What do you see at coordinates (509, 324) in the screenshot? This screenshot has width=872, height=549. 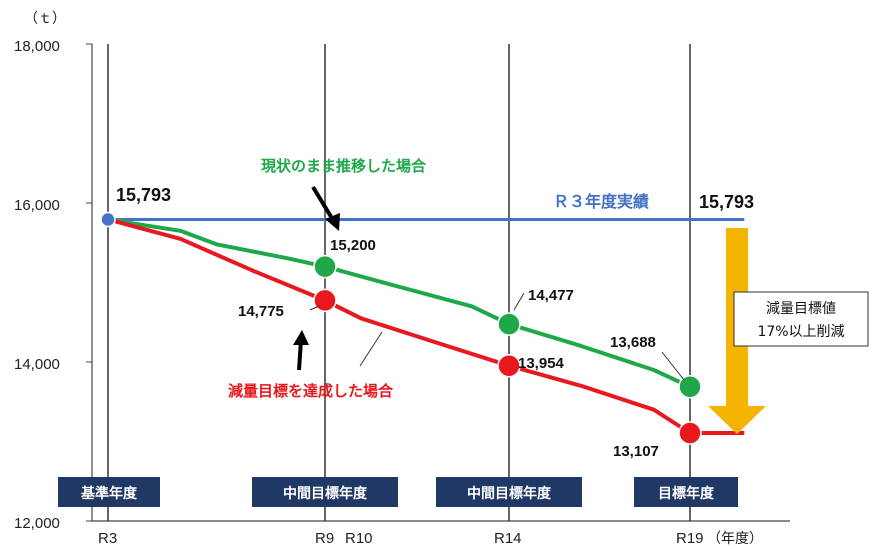 I see `marker-current-r14` at bounding box center [509, 324].